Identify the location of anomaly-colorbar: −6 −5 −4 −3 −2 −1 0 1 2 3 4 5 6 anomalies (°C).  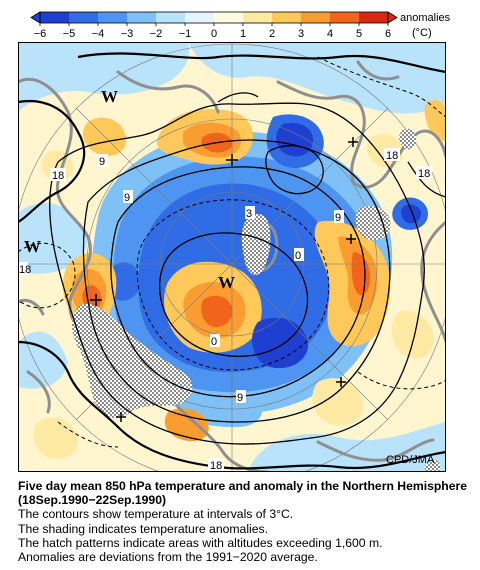
(240, 25).